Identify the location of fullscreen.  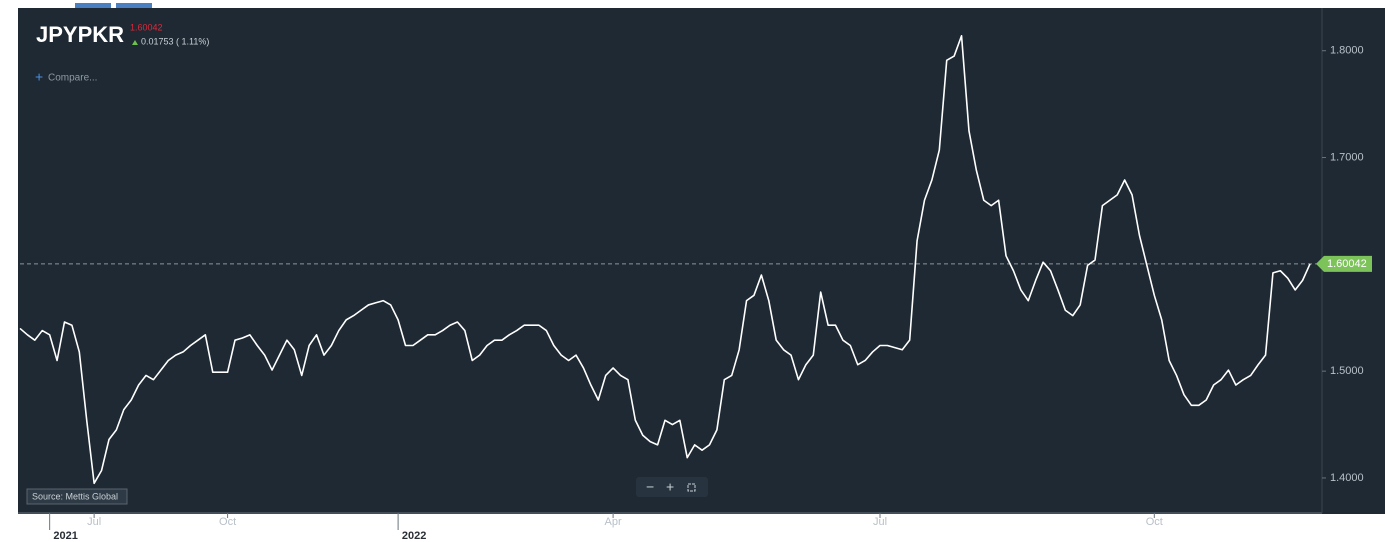
(691, 487).